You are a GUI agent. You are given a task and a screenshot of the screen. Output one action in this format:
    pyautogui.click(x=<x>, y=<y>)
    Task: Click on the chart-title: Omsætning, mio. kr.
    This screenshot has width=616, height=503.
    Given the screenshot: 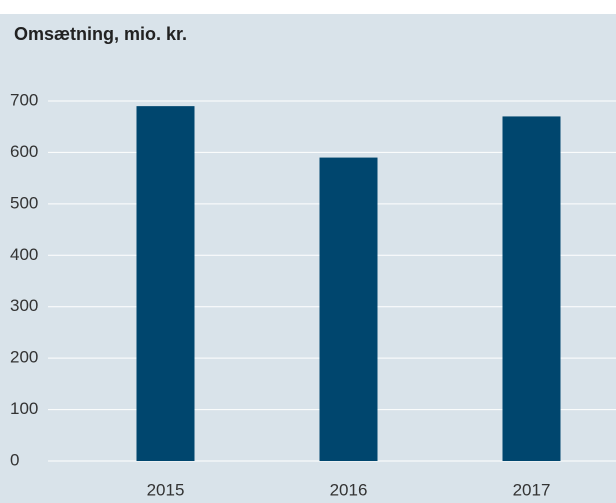 What is the action you would take?
    pyautogui.click(x=100, y=34)
    